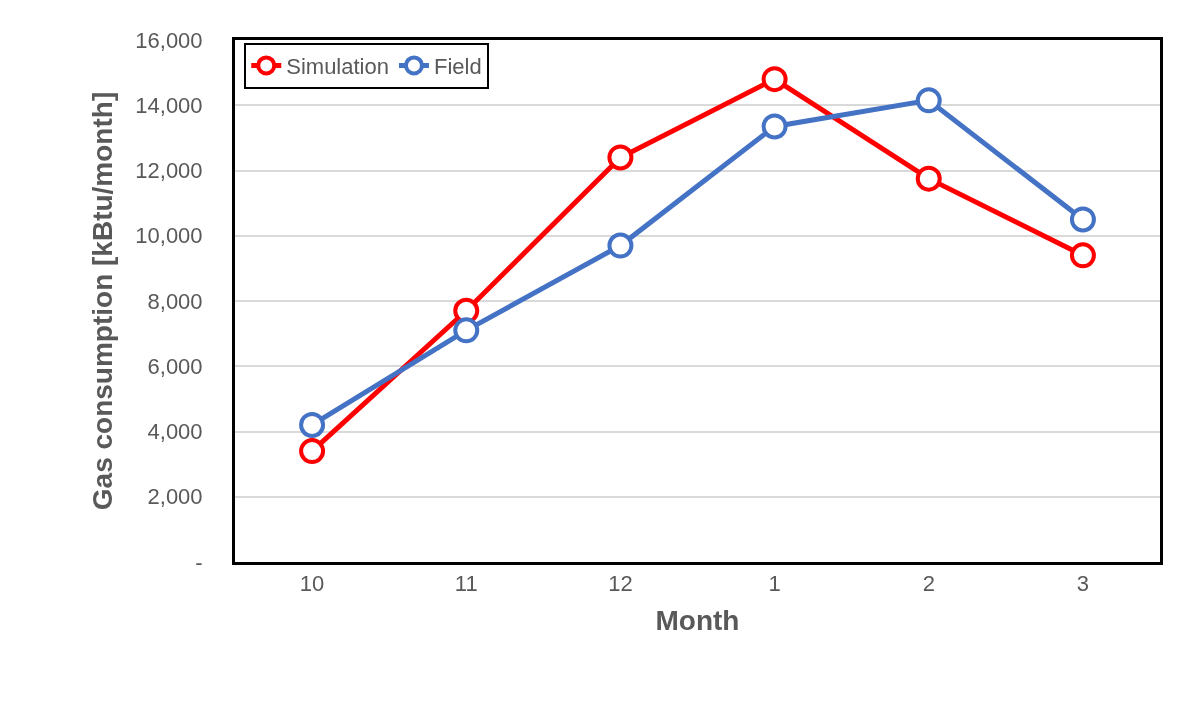  Describe the element at coordinates (102, 301) in the screenshot. I see `y-axis-title: Gas consumption [kBtu/month]` at that location.